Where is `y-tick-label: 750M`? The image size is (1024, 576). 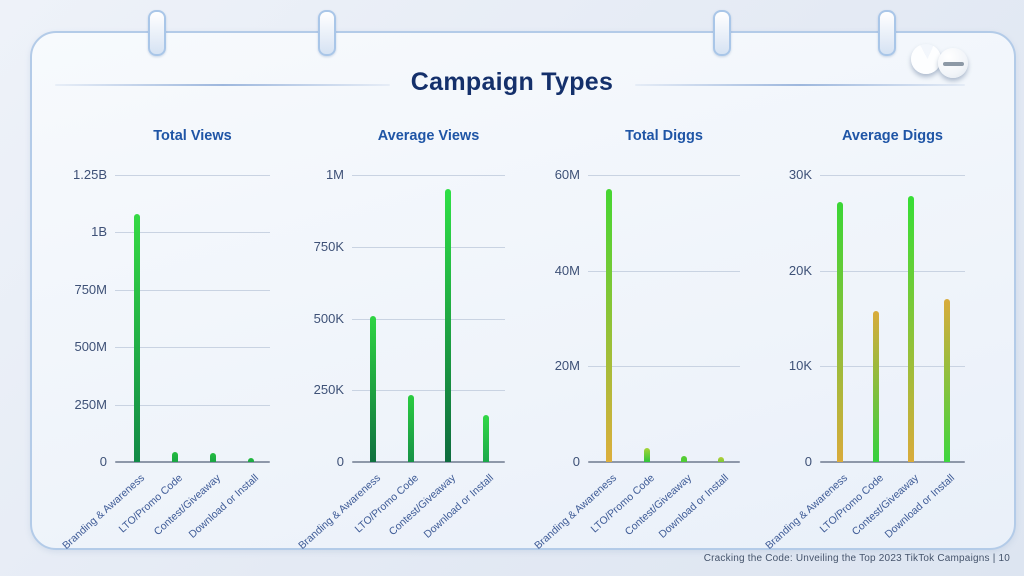 y-tick-label: 750M is located at coordinates (90, 289).